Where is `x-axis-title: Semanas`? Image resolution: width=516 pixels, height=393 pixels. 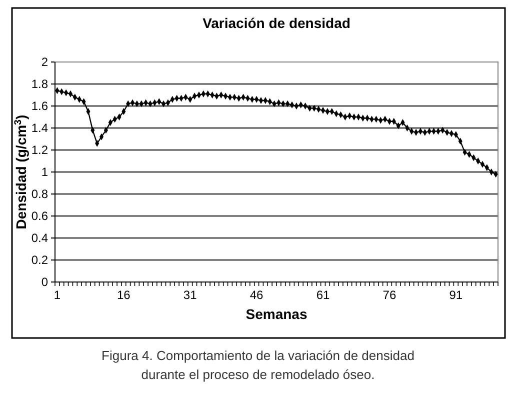
x-axis-title: Semanas is located at coordinates (277, 314).